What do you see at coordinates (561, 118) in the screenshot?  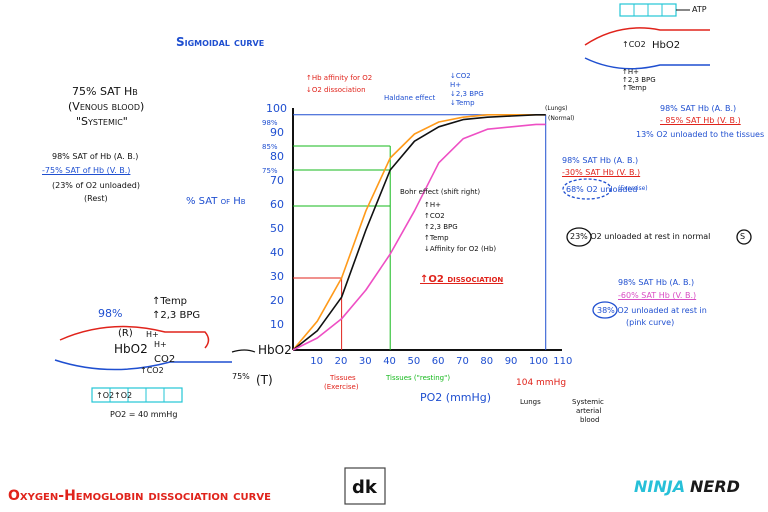 I see `normal-label: (Normal)` at bounding box center [561, 118].